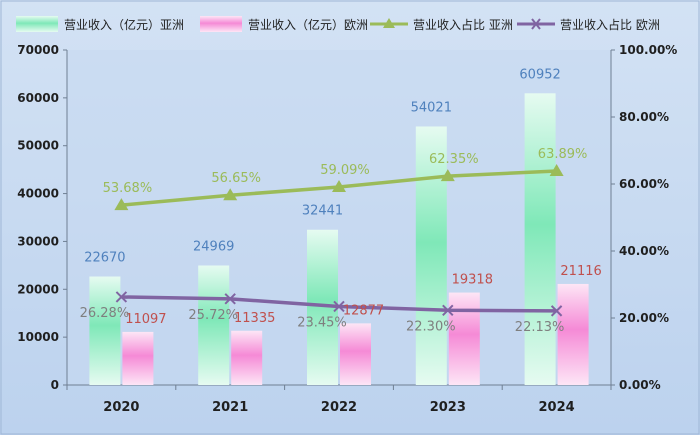 Image resolution: width=700 pixels, height=439 pixels. Describe the element at coordinates (644, 117) in the screenshot. I see `y-right-tick-label: 80.00%` at that location.